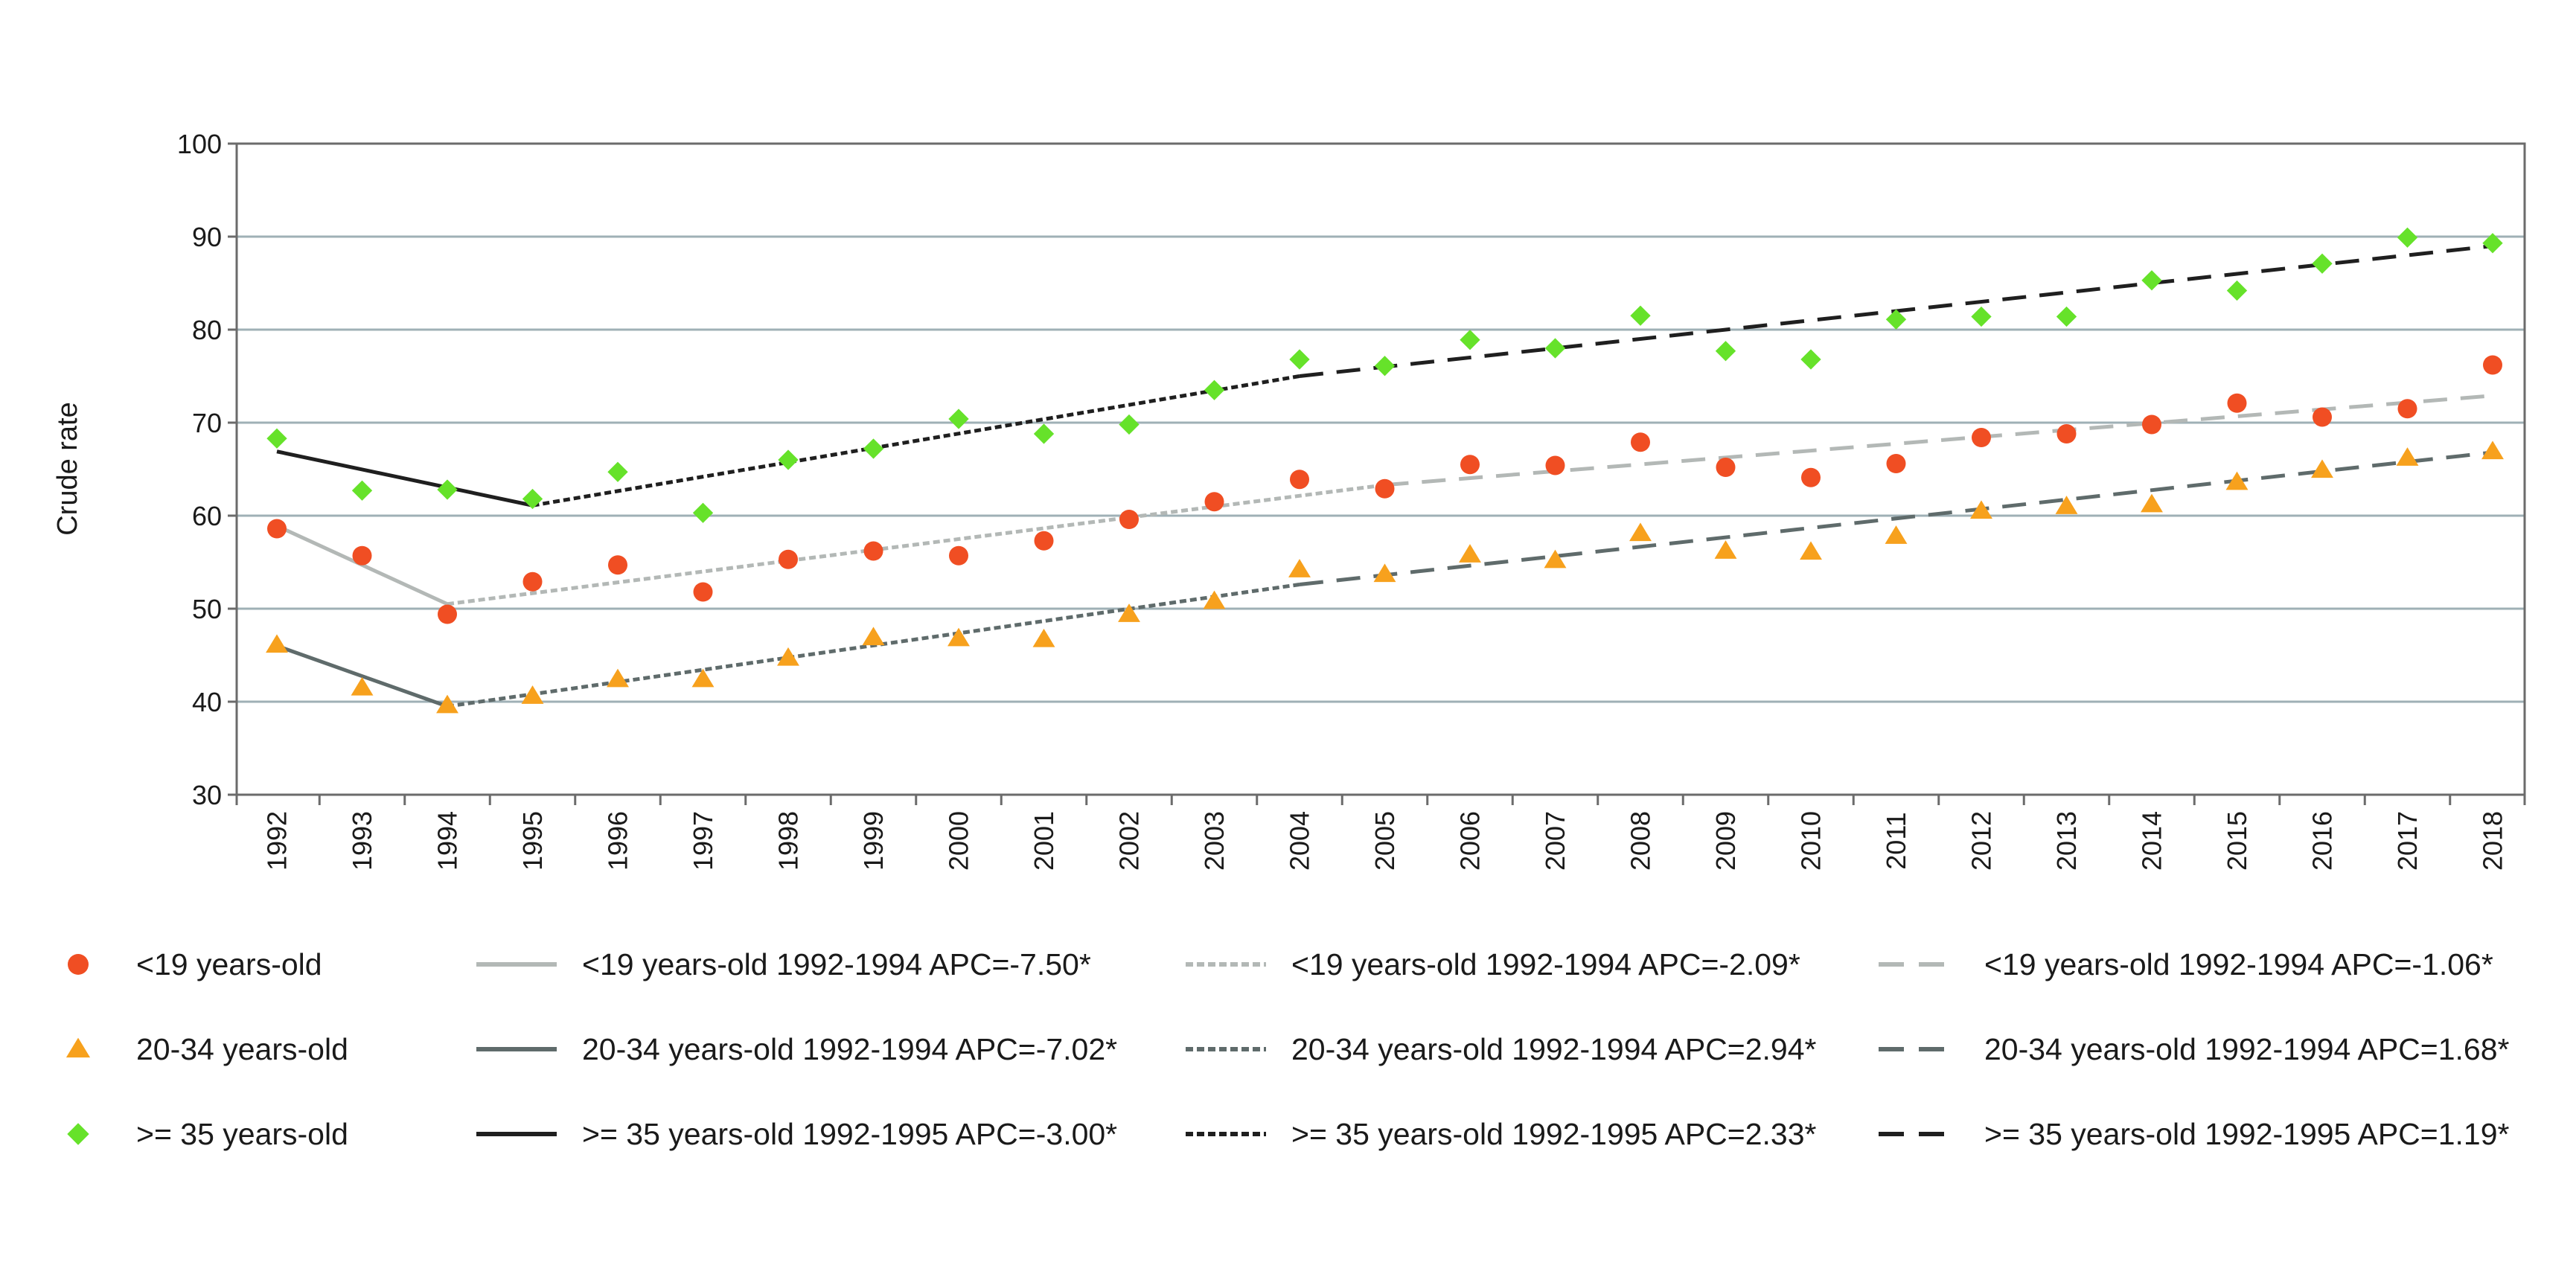 Image resolution: width=2576 pixels, height=1265 pixels. I want to click on point-s0-2013, so click(2066, 434).